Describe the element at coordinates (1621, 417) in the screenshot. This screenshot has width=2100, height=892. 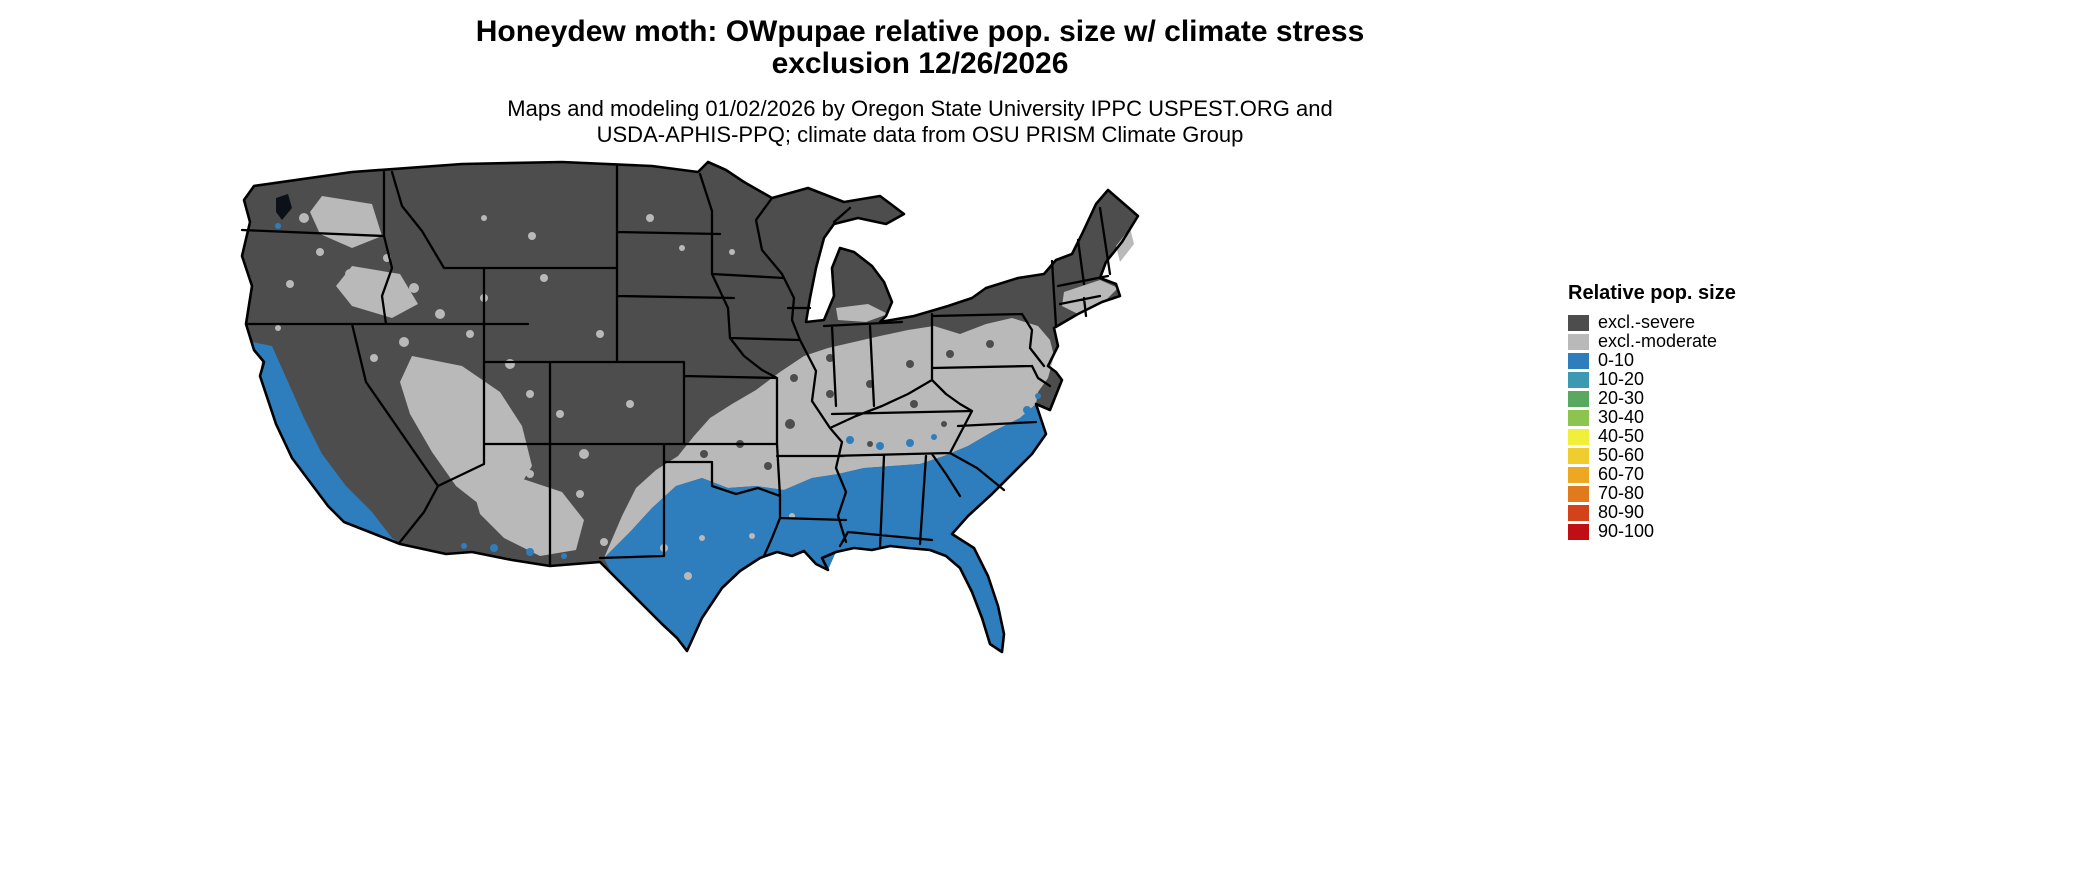
I see `legend-item-label: 30-40` at that location.